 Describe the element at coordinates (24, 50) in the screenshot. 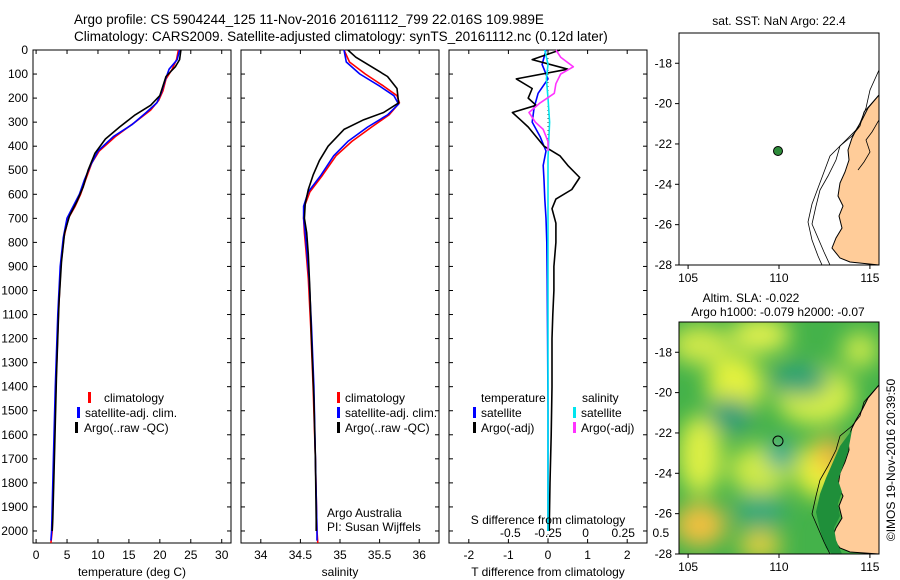

I see `depth-tick-label: 0` at that location.